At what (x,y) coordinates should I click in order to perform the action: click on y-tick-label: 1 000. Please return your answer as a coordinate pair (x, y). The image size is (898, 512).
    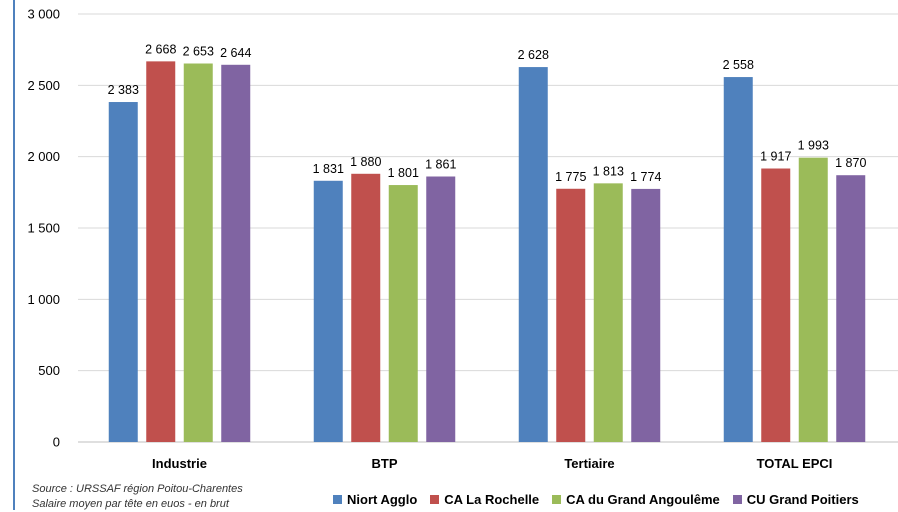
    Looking at the image, I should click on (43, 299).